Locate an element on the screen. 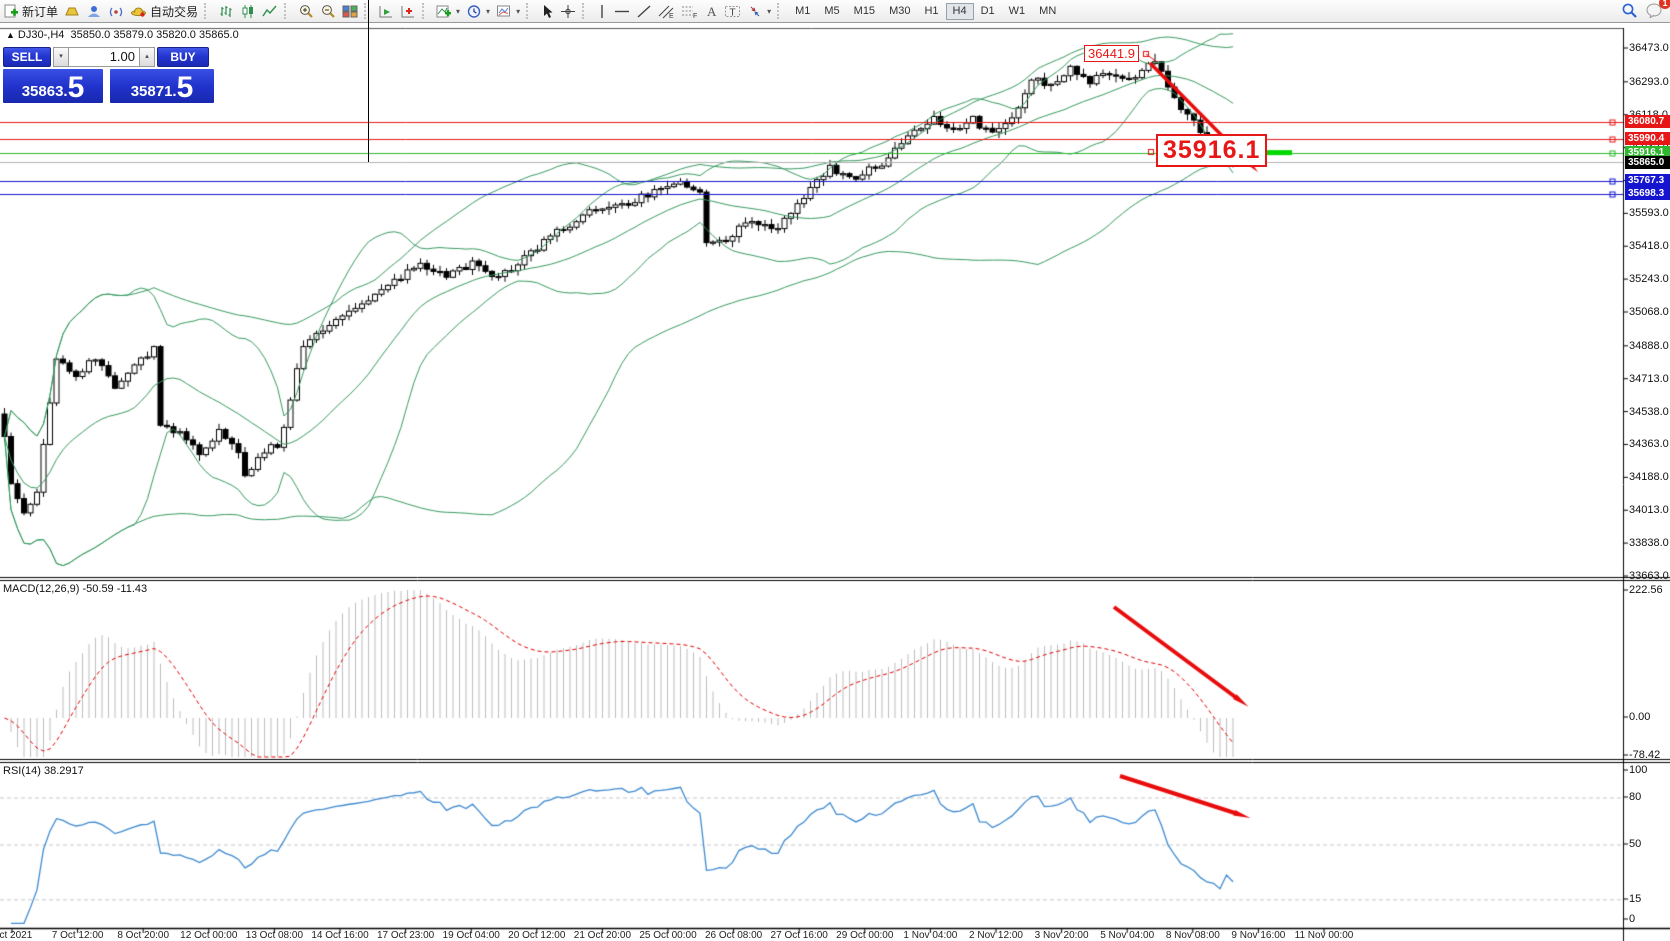 The height and width of the screenshot is (941, 1670). sell-price-frac: 5 is located at coordinates (76, 87).